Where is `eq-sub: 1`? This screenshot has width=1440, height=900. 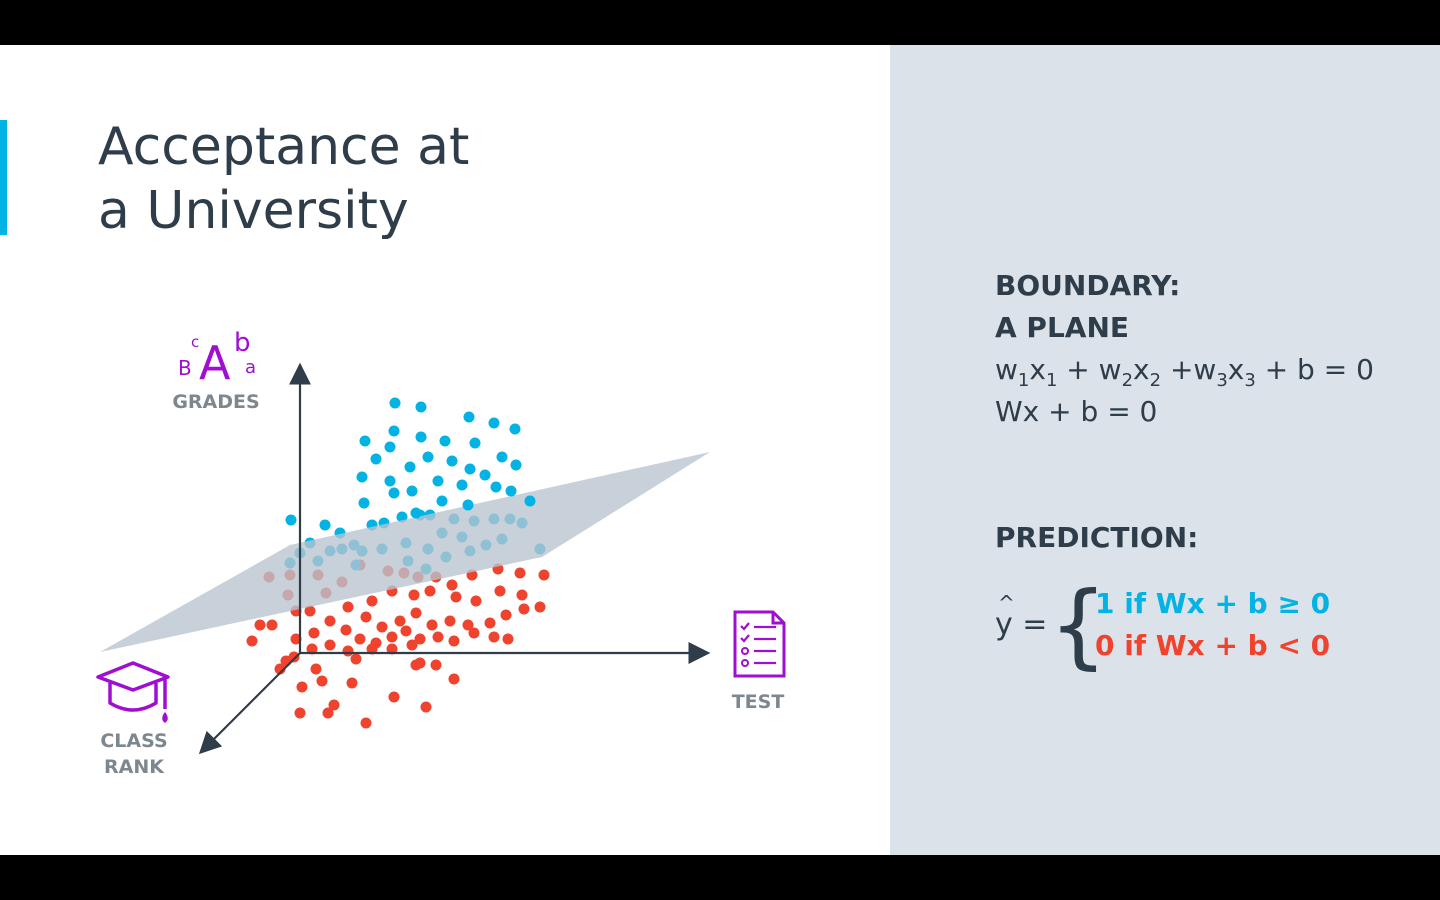 eq-sub: 1 is located at coordinates (1051, 380).